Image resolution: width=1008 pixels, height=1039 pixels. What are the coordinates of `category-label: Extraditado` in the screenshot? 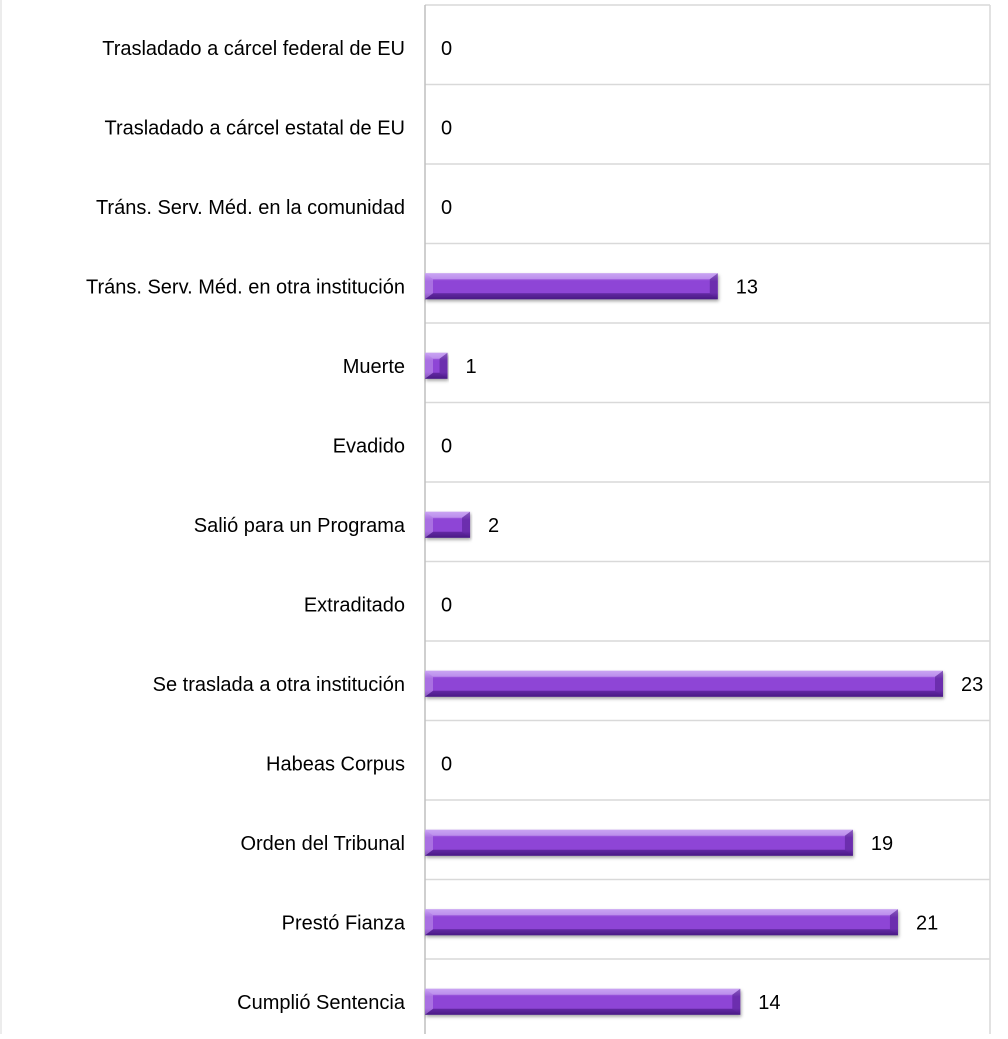 It's located at (354, 605).